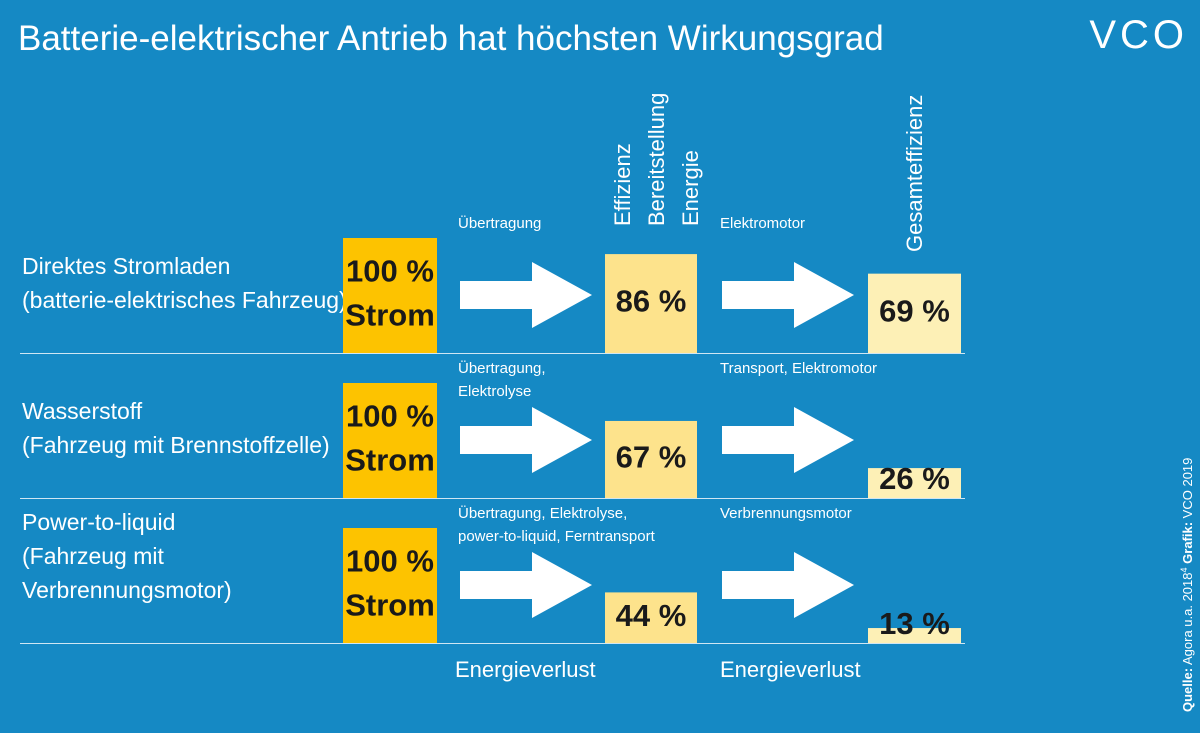 The image size is (1200, 733). What do you see at coordinates (1138, 35) in the screenshot?
I see `logo: VCO` at bounding box center [1138, 35].